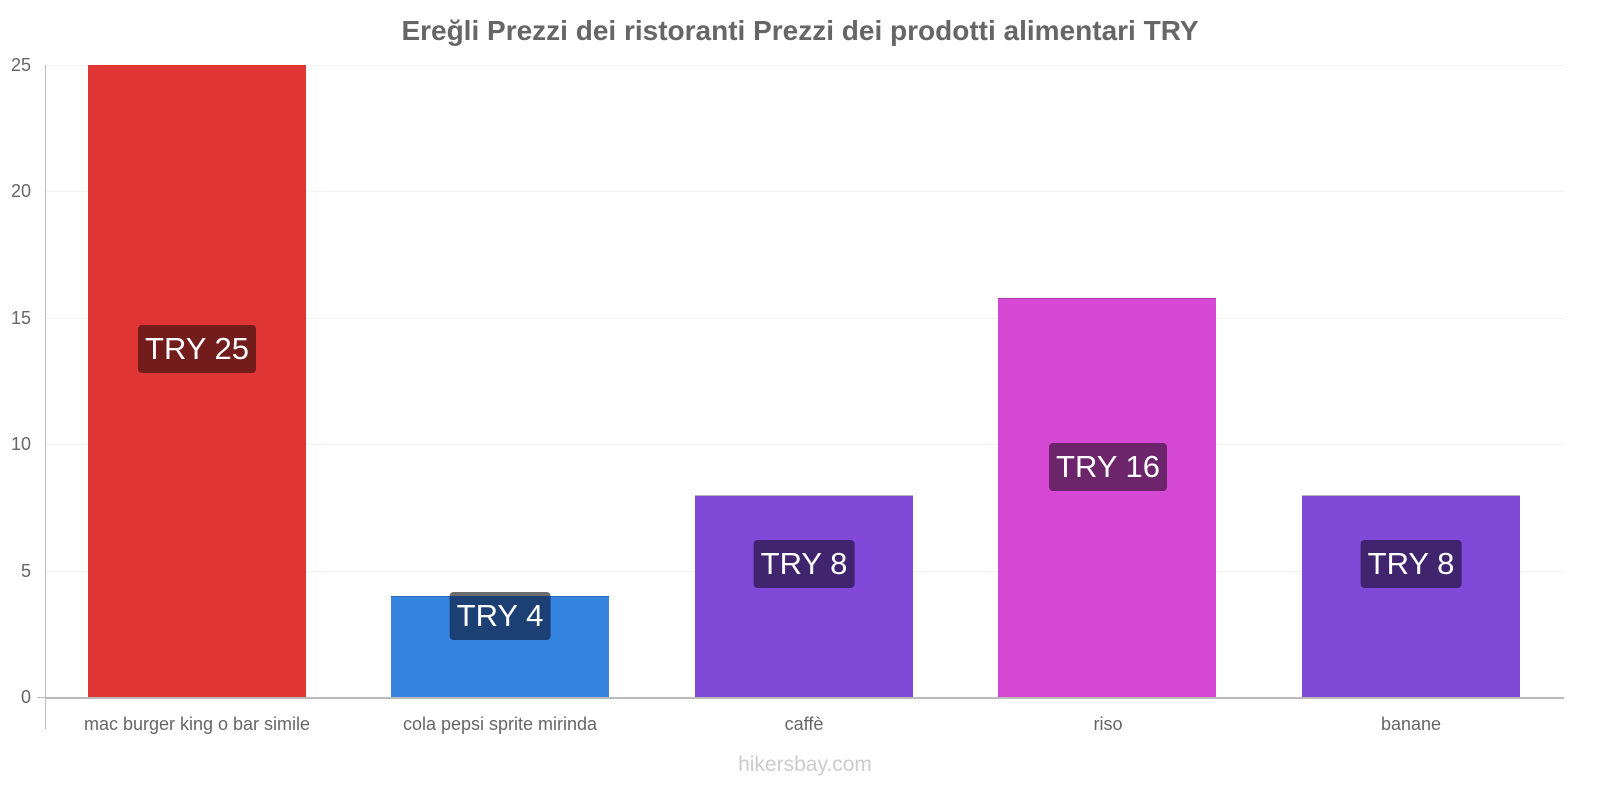 The width and height of the screenshot is (1600, 800). Describe the element at coordinates (20, 318) in the screenshot. I see `y-tick-label: 15` at that location.